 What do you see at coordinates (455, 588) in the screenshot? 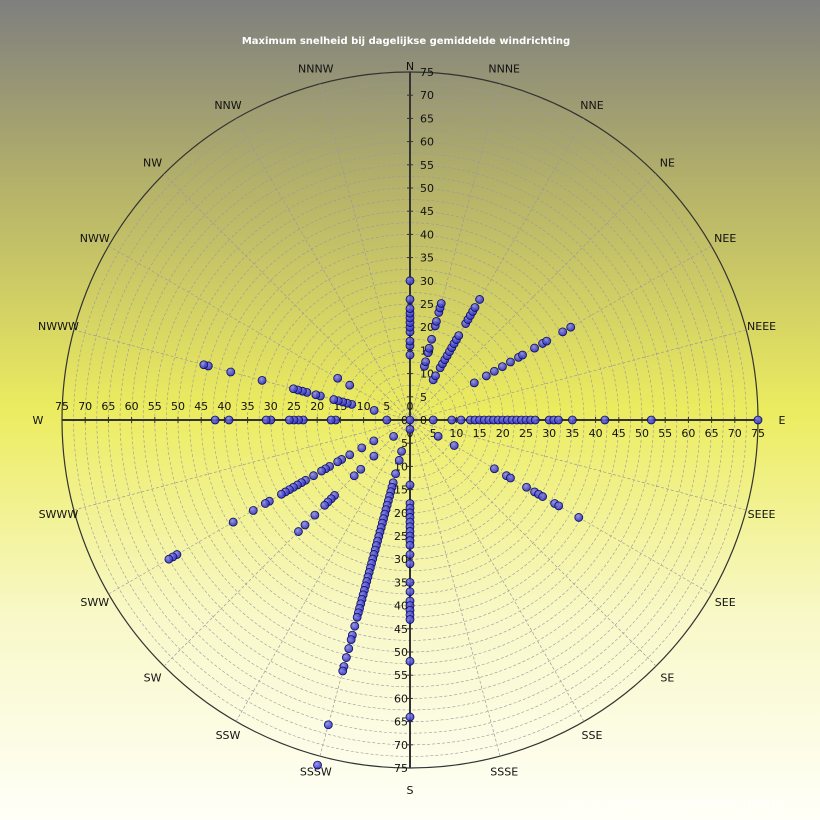
I see `spoke-ssse` at bounding box center [455, 588].